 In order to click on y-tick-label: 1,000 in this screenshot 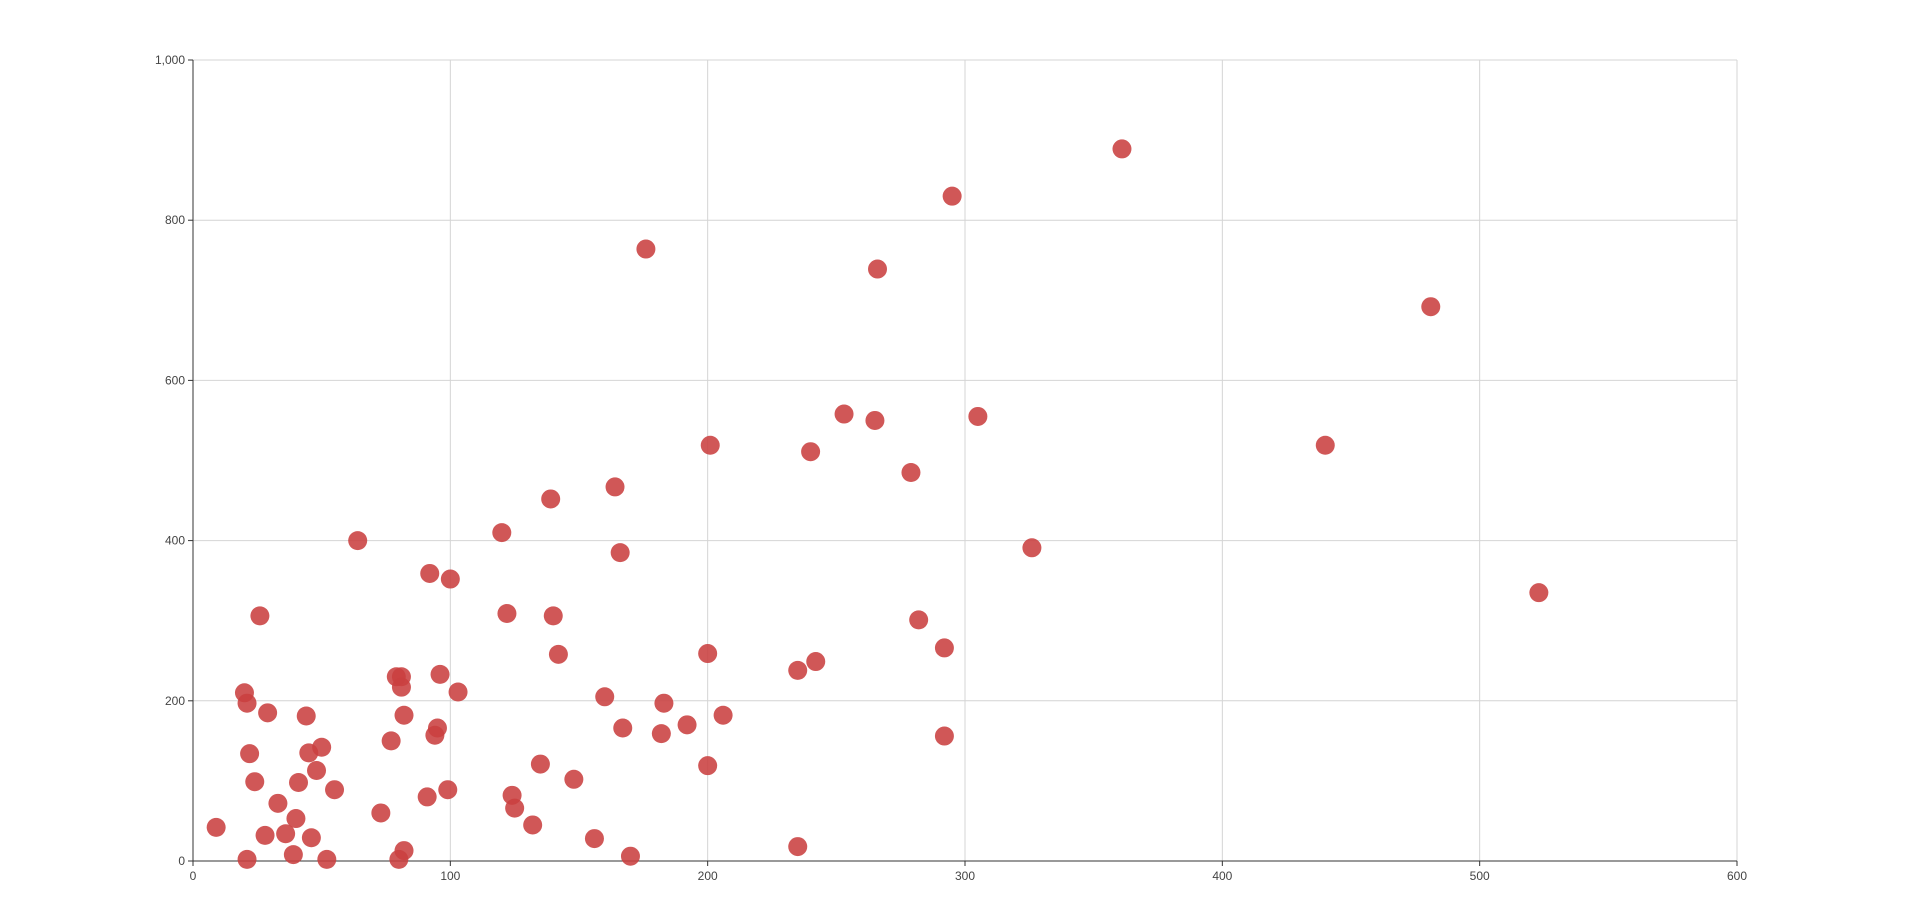, I will do `click(170, 60)`.